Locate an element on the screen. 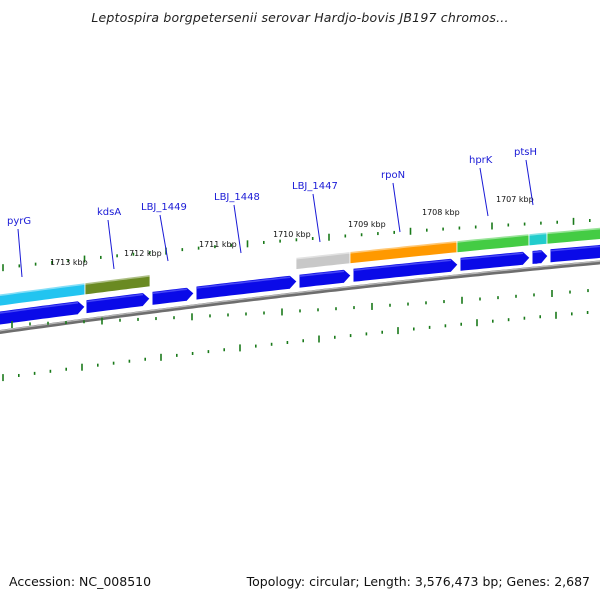  feature-orange-shine is located at coordinates (403, 247).